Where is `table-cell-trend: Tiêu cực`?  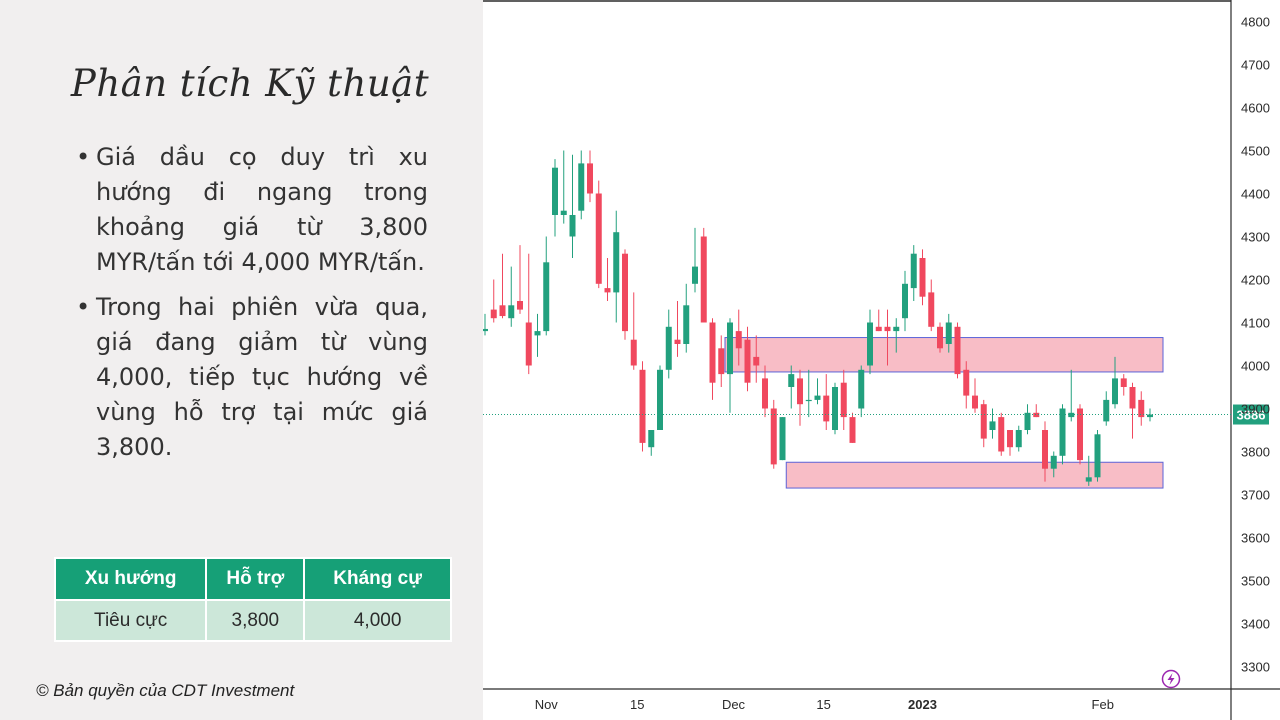 table-cell-trend: Tiêu cực is located at coordinates (130, 620).